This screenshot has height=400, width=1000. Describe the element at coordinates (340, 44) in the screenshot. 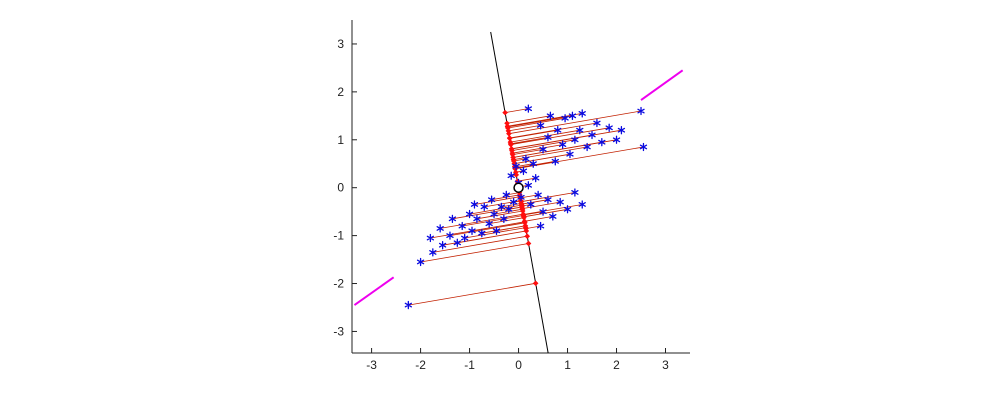

I see `y-tick-label: 3` at that location.